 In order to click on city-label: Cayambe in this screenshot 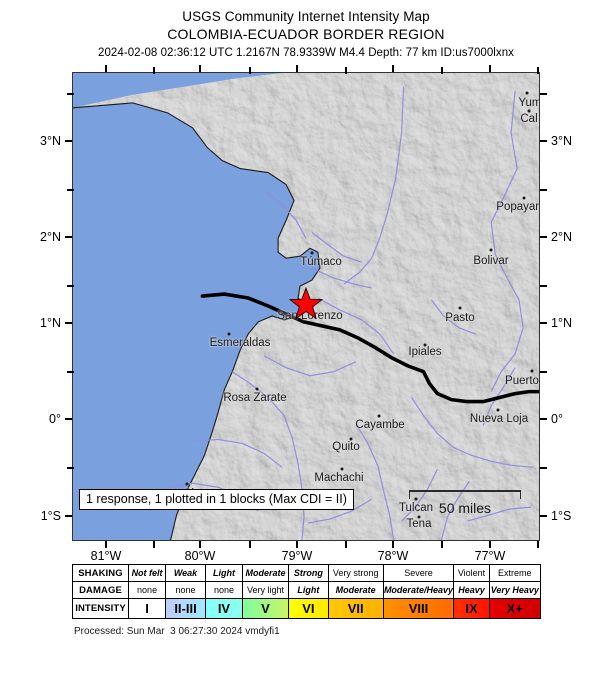, I will do `click(380, 425)`.